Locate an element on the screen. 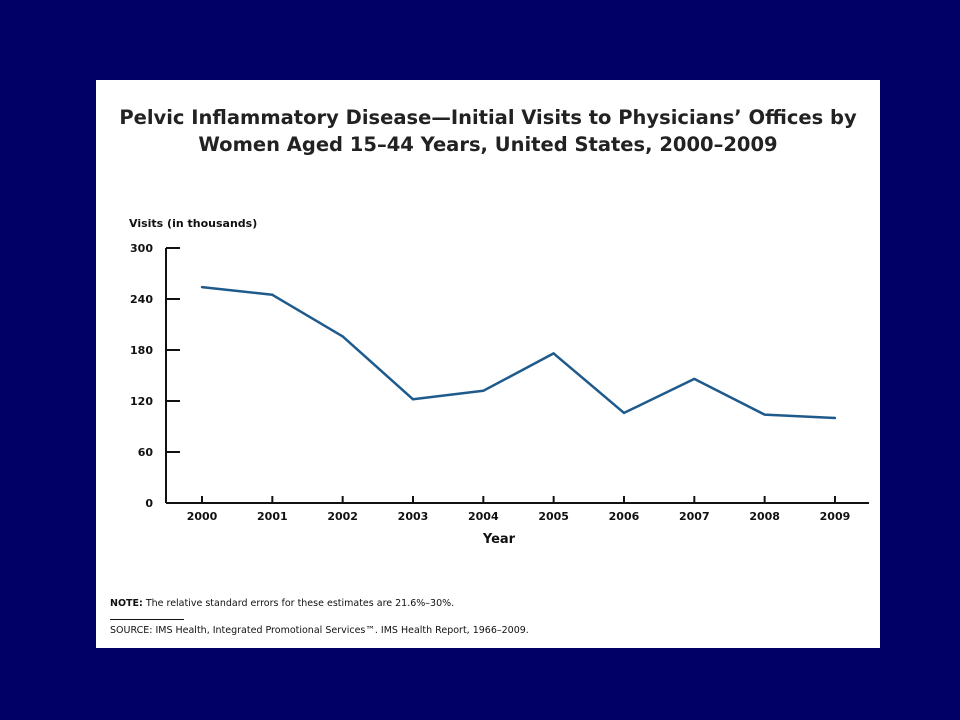  x-axis-label: Year is located at coordinates (499, 539).